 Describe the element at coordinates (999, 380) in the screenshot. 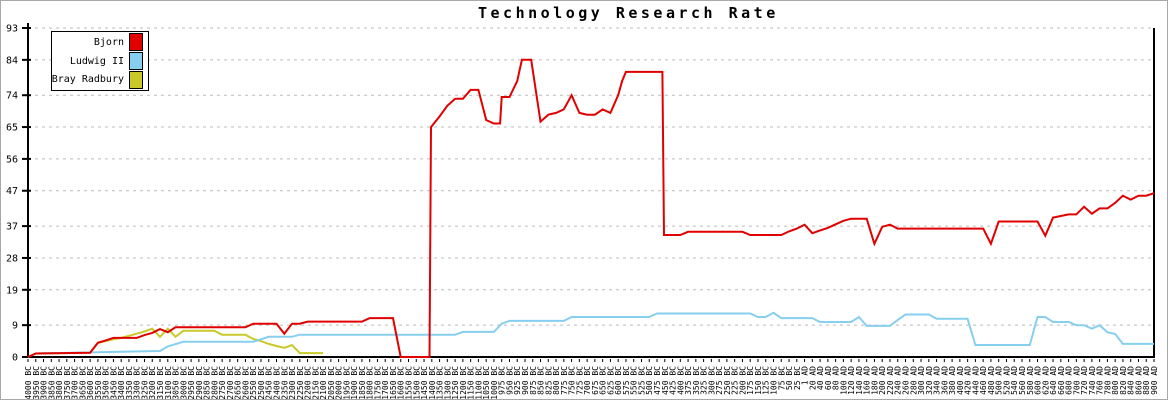

I see `x-tick-label: 500 AD` at that location.